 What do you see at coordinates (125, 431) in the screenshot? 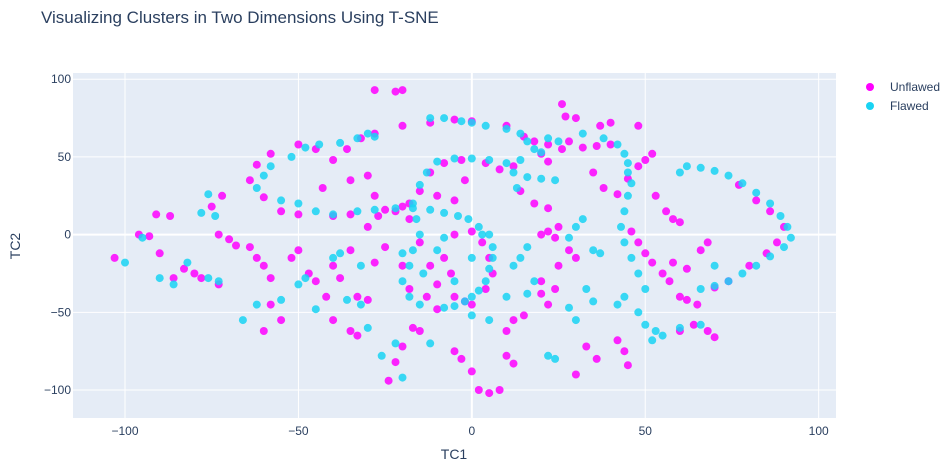
I see `x-tick-label: −100` at bounding box center [125, 431].